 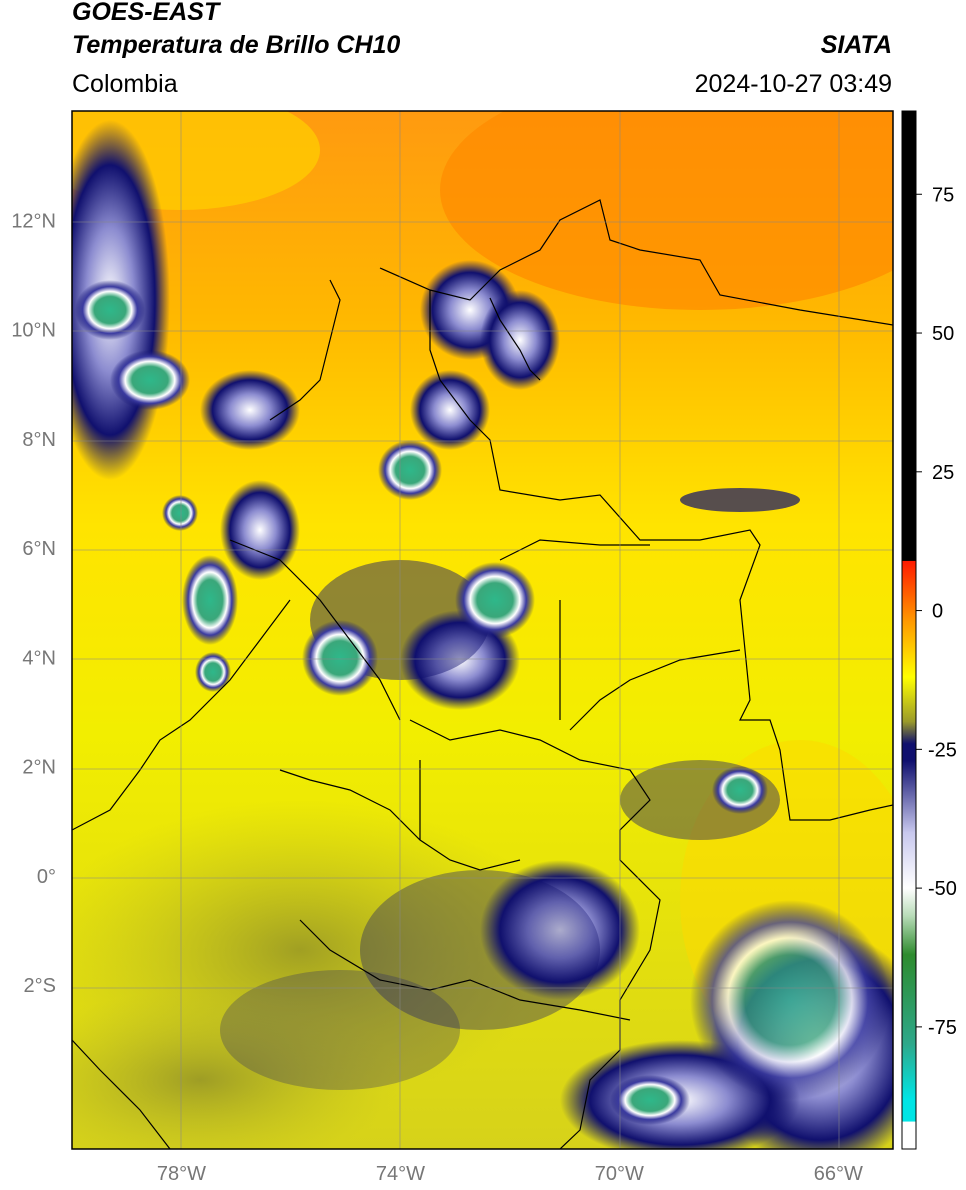 I want to click on longitude-label: 78°W, so click(x=181, y=1174).